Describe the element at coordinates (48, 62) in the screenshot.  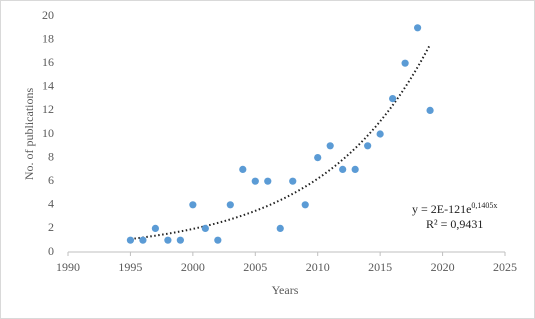
I see `y-tick-label: 16` at that location.